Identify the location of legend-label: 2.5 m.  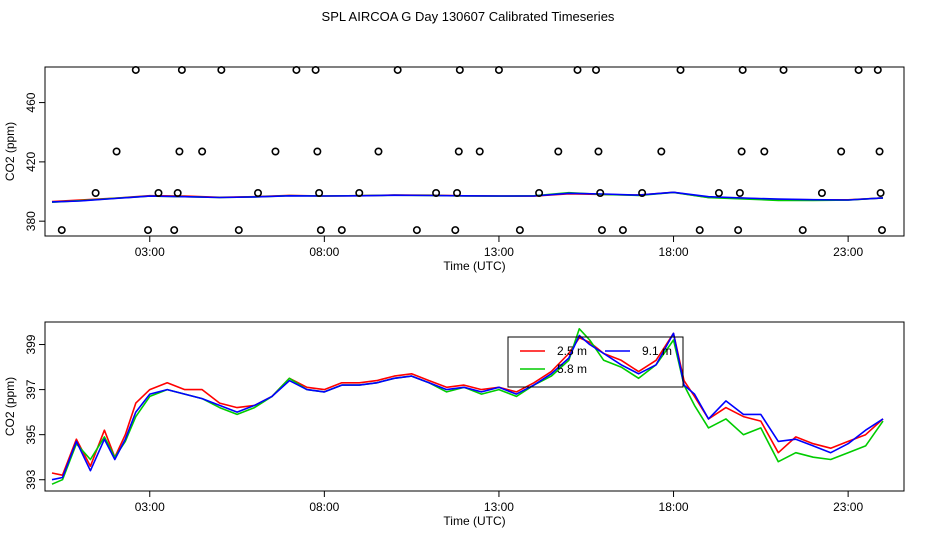
(572, 351).